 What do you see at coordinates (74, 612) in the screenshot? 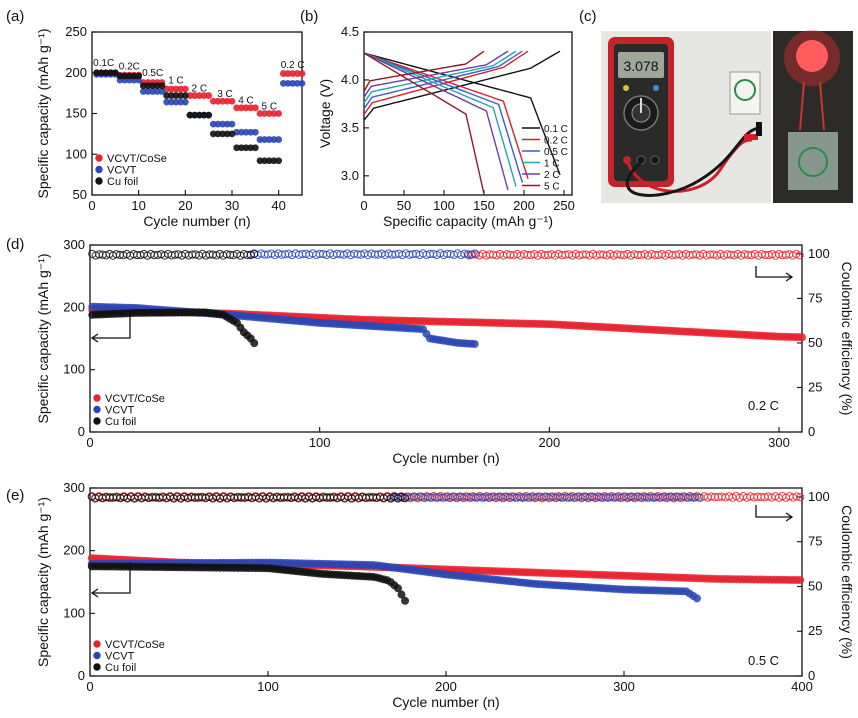
I see `y-tick-label: 100` at bounding box center [74, 612].